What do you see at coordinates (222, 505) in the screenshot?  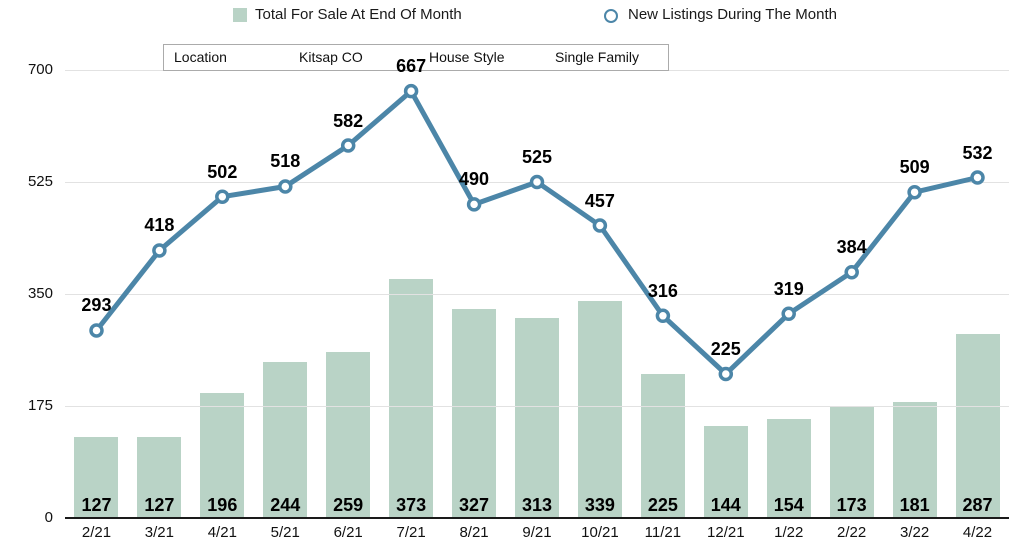 I see `bar-value-label: 196` at bounding box center [222, 505].